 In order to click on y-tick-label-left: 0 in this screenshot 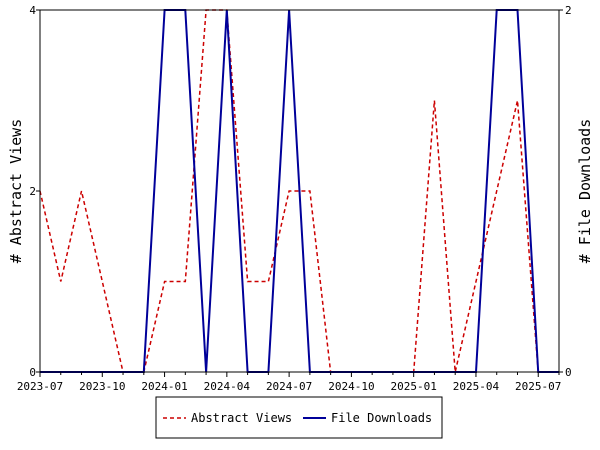, I will do `click(32, 372)`.